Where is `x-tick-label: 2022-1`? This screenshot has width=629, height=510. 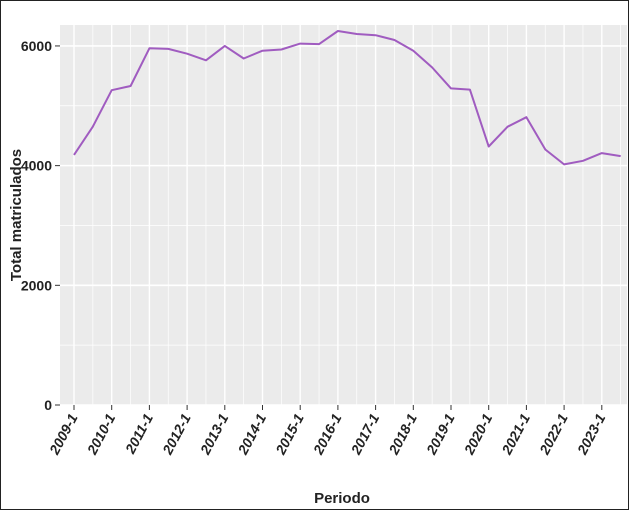
x-tick-label: 2022-1 is located at coordinates (553, 434).